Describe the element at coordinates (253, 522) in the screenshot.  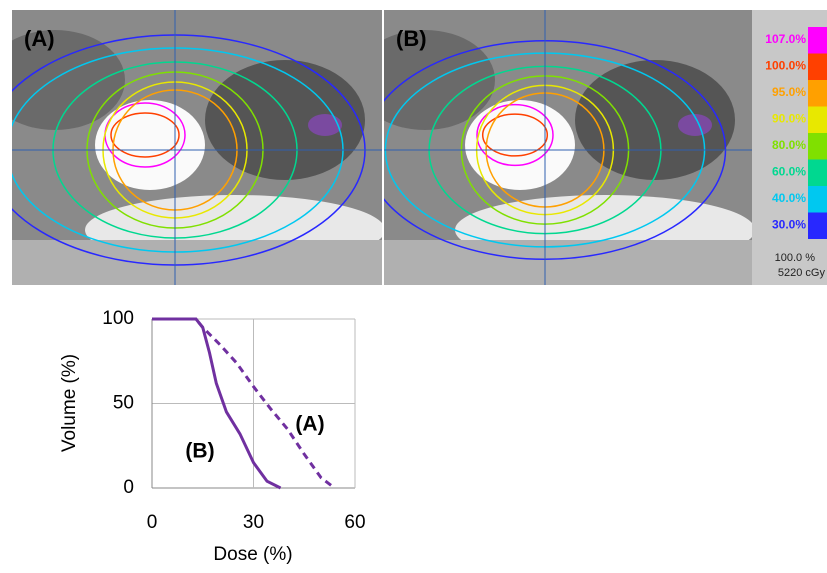
I see `x-tick-label: 30` at that location.